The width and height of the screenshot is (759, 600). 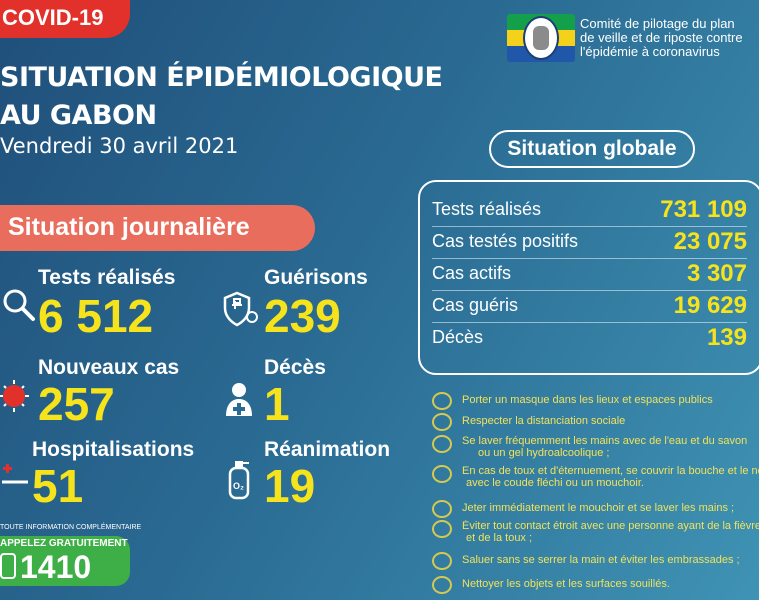 What do you see at coordinates (589, 307) in the screenshot?
I see `table-row: Cas guéris 19 629` at bounding box center [589, 307].